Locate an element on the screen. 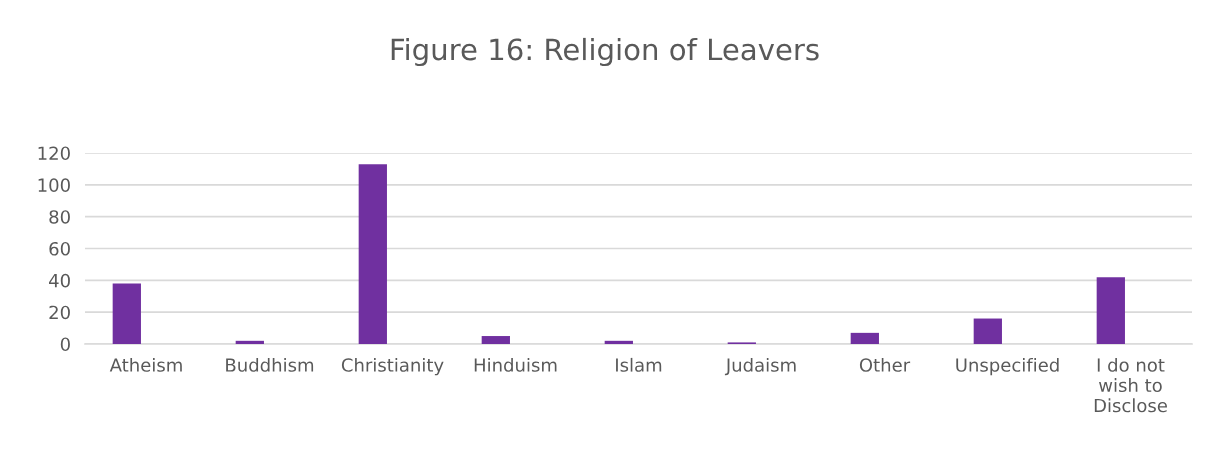  x-tick-label: Hinduism is located at coordinates (515, 364).